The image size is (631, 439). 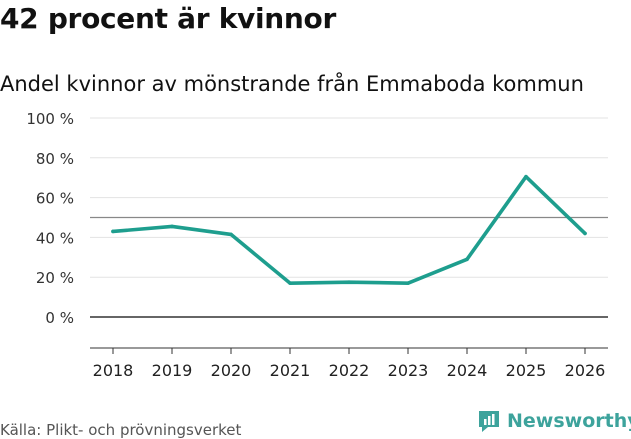 I want to click on data-point-2019, so click(x=172, y=226).